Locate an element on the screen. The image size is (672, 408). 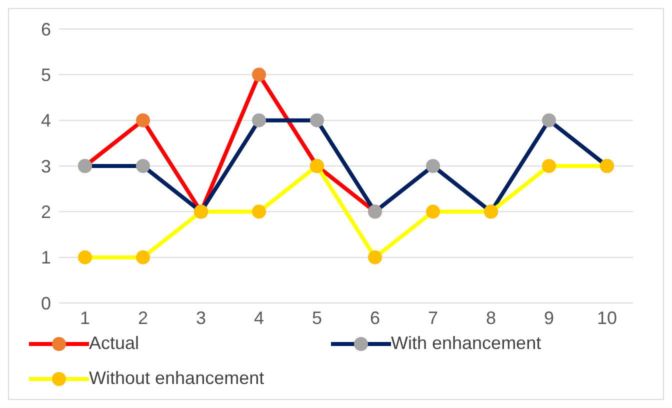
x-tick-label: 9 is located at coordinates (549, 318).